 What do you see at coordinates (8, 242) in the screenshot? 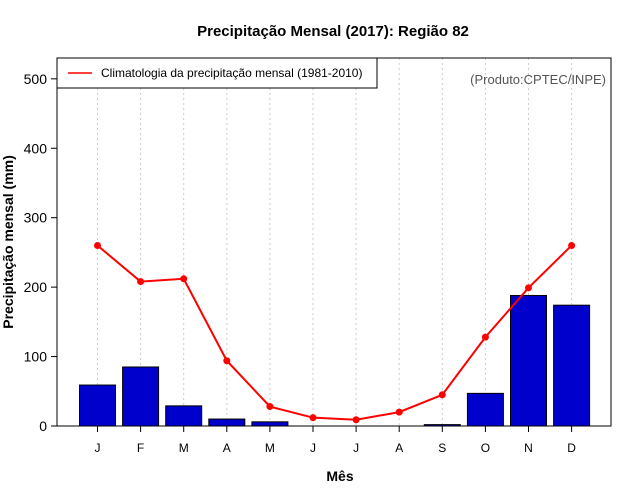
I see `y-axis-label: Precipitação mensal (mm)` at bounding box center [8, 242].